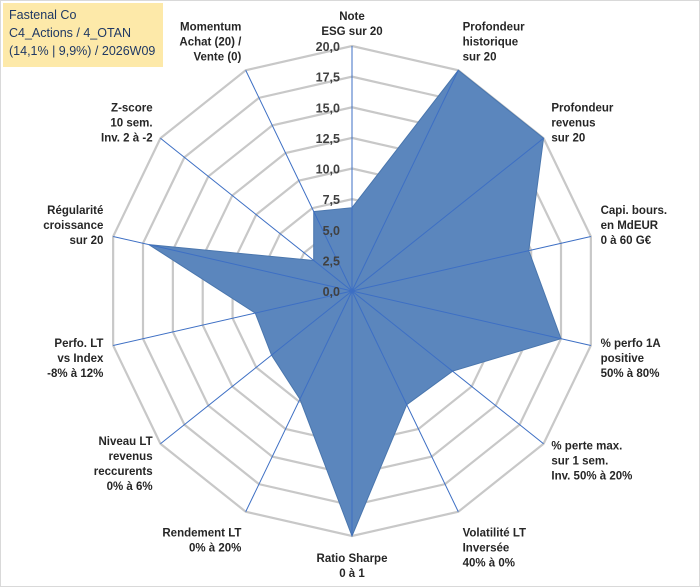 The width and height of the screenshot is (700, 587). What do you see at coordinates (131, 124) in the screenshot?
I see `axis-label-line: 10 sem.` at bounding box center [131, 124].